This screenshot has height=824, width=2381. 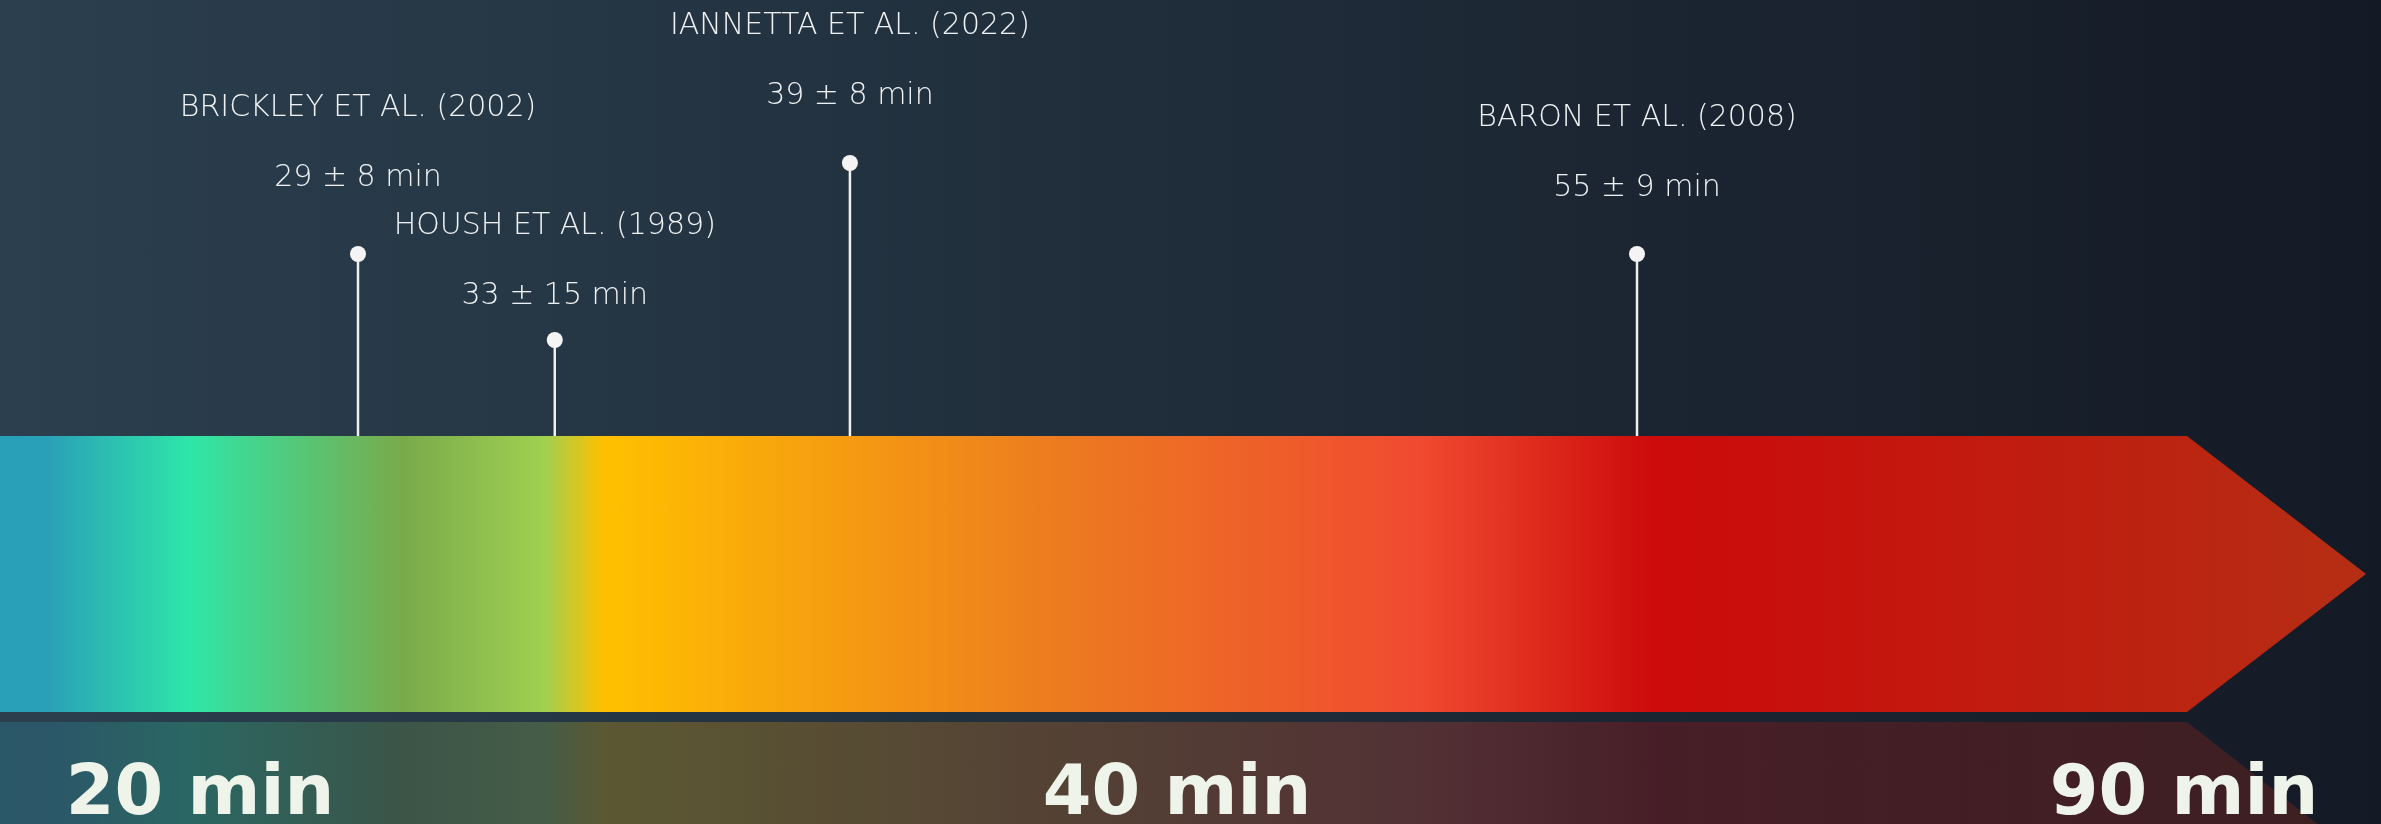 What do you see at coordinates (849, 23) in the screenshot?
I see `category-label: IANNETTA ET AL. (2022)` at bounding box center [849, 23].